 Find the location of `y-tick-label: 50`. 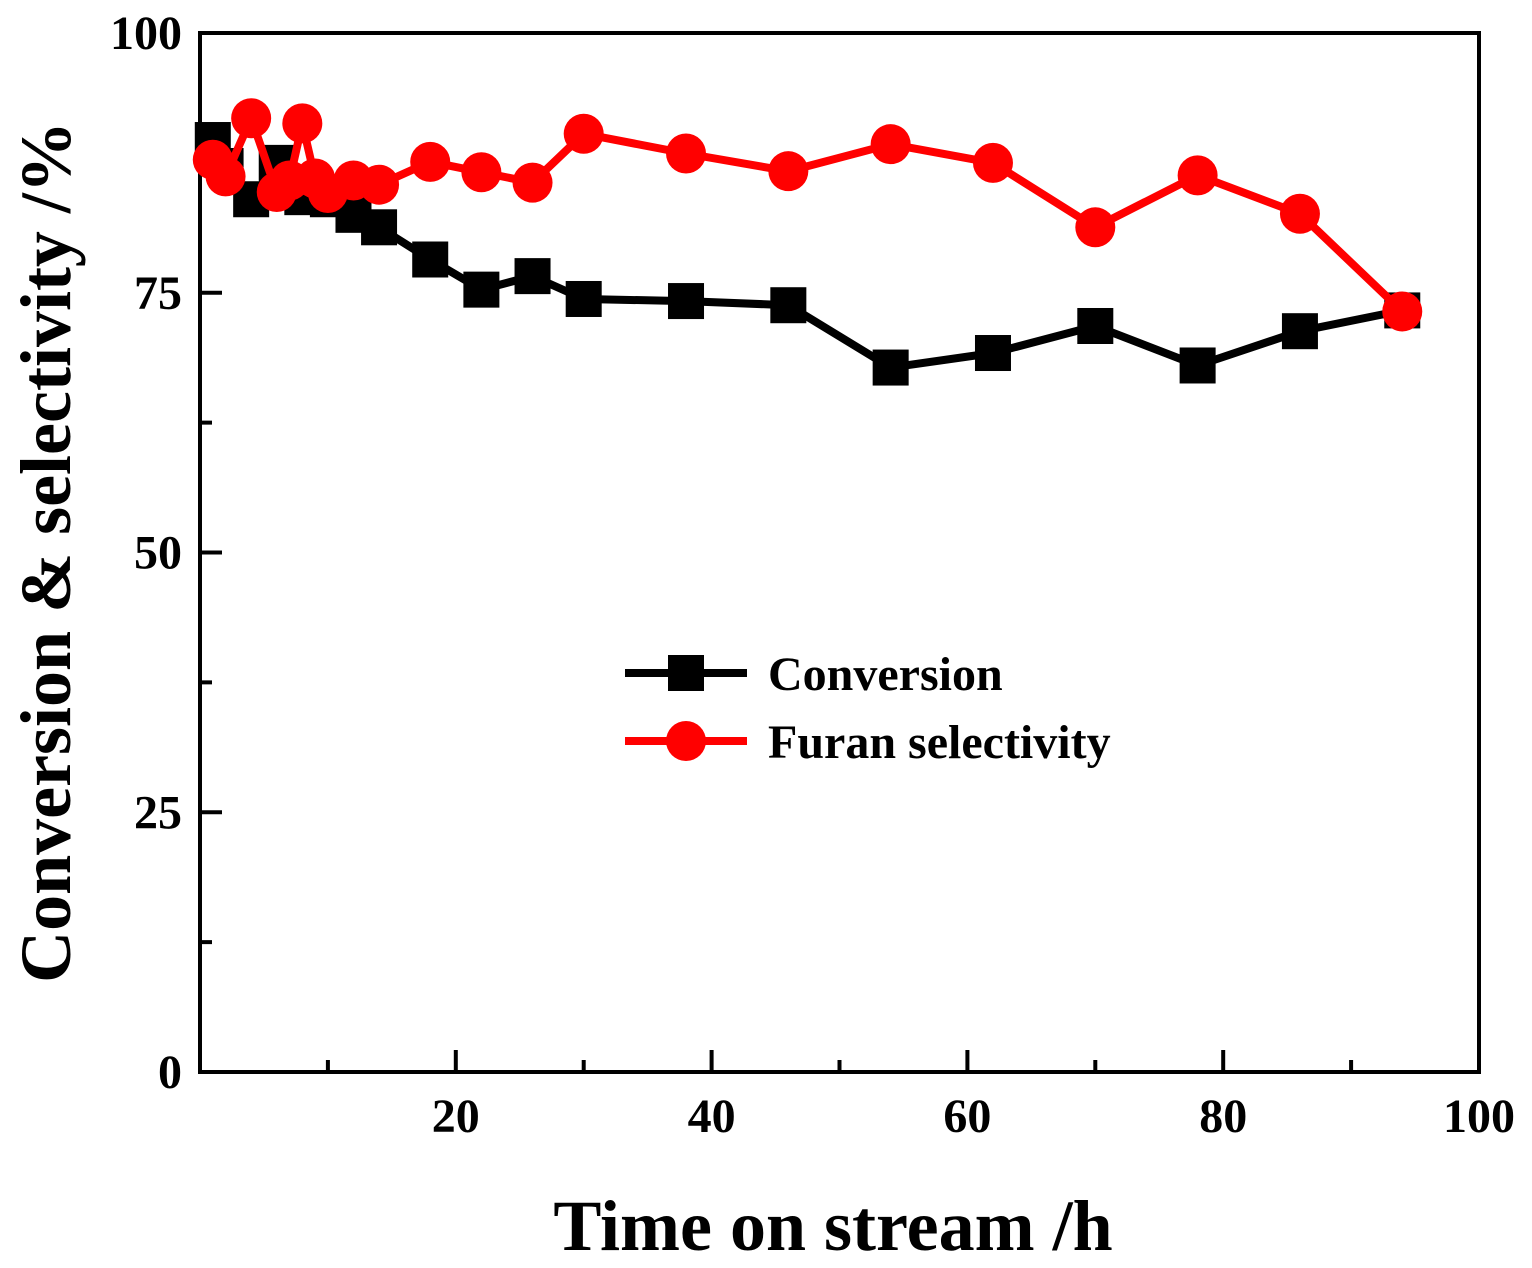

y-tick-label: 50 is located at coordinates (158, 553).